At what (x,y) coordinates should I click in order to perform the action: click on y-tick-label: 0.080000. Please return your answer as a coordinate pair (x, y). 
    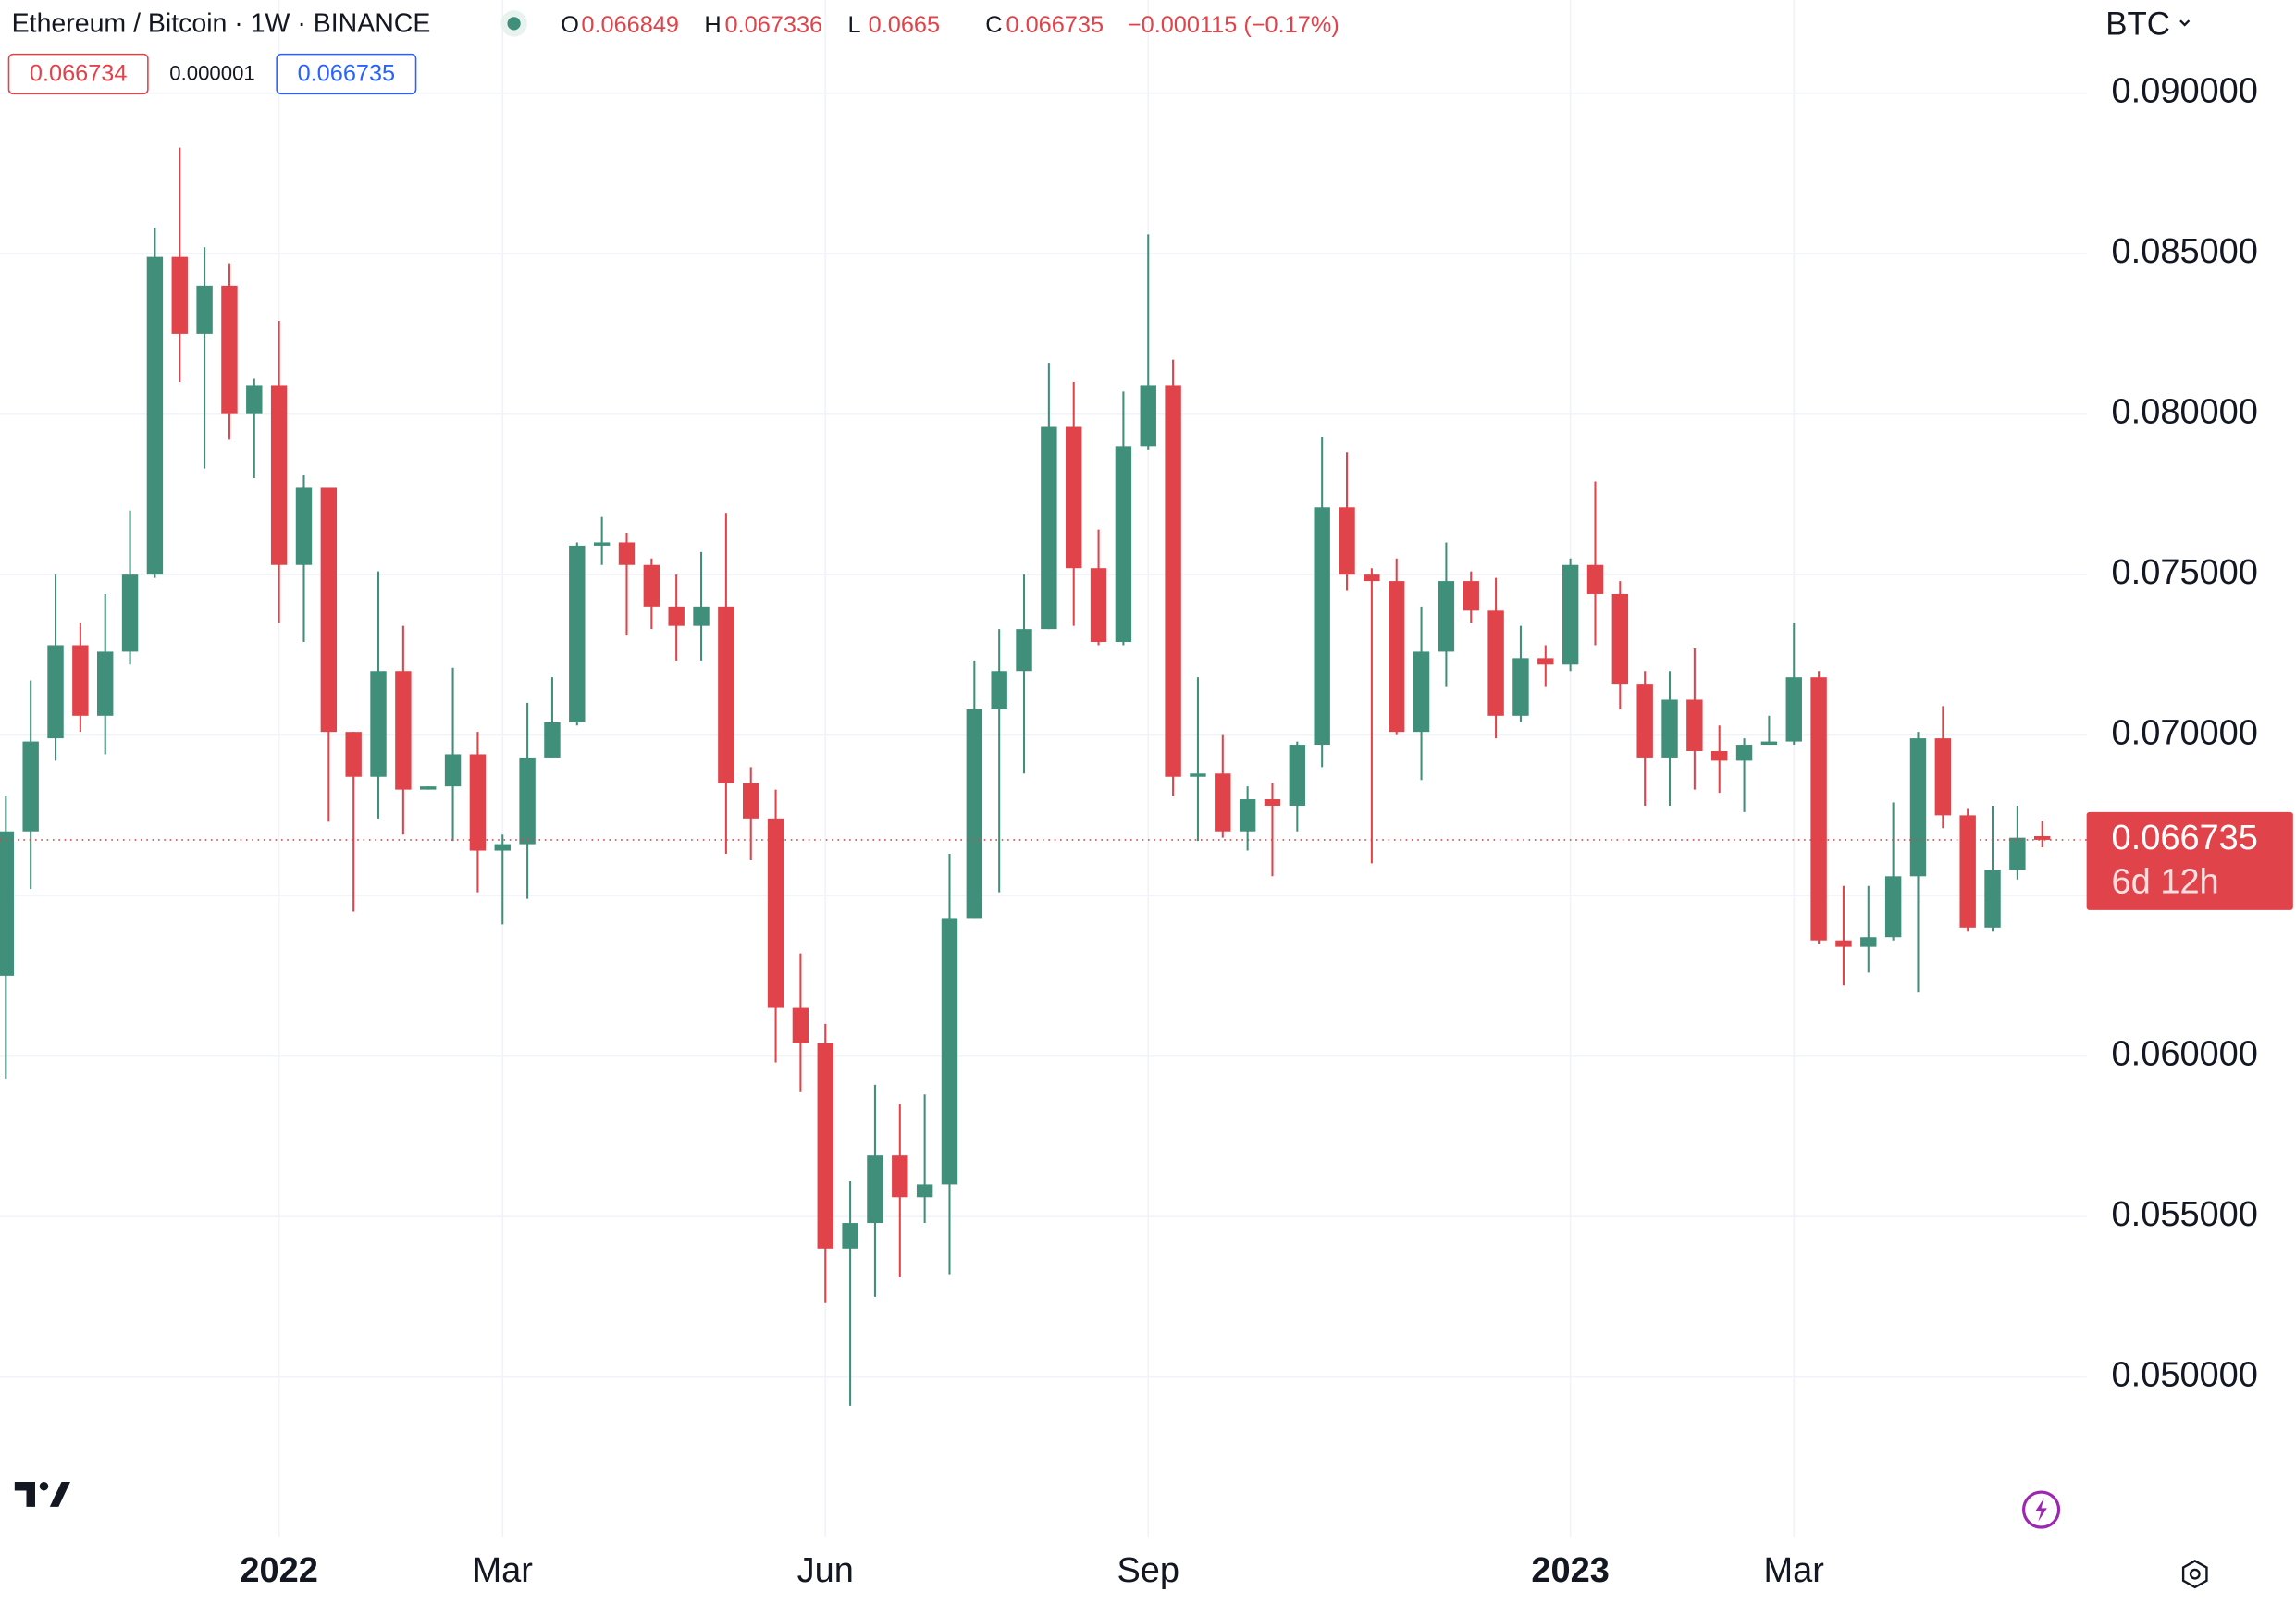
    Looking at the image, I should click on (2185, 412).